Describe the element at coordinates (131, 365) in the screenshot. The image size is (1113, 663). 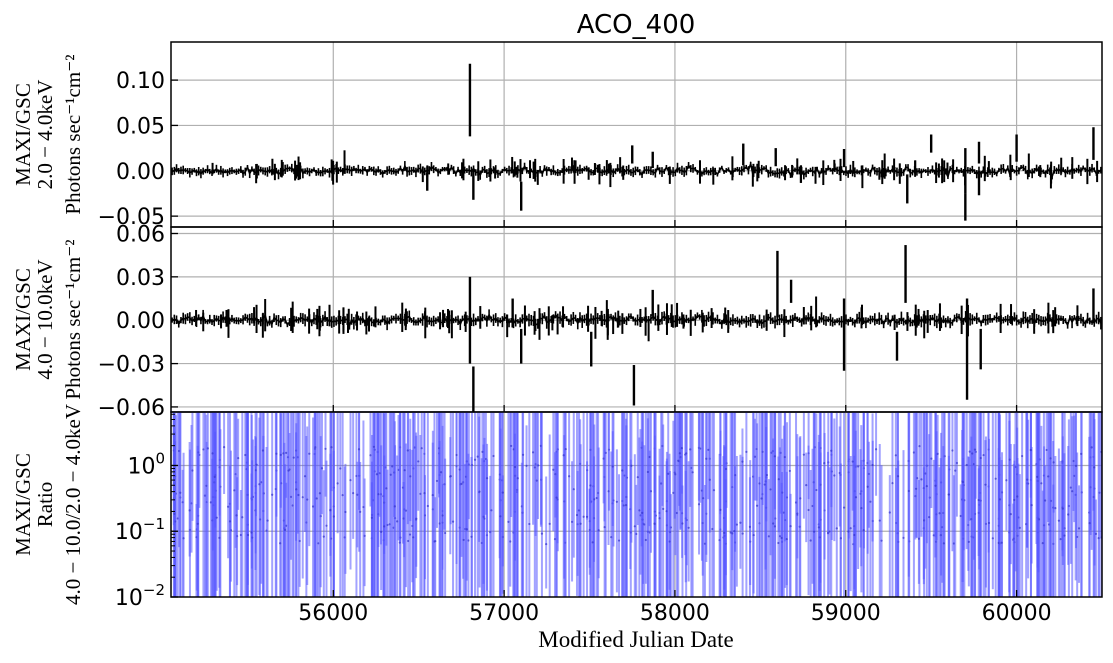
I see `y-tick-label: −0.03` at that location.